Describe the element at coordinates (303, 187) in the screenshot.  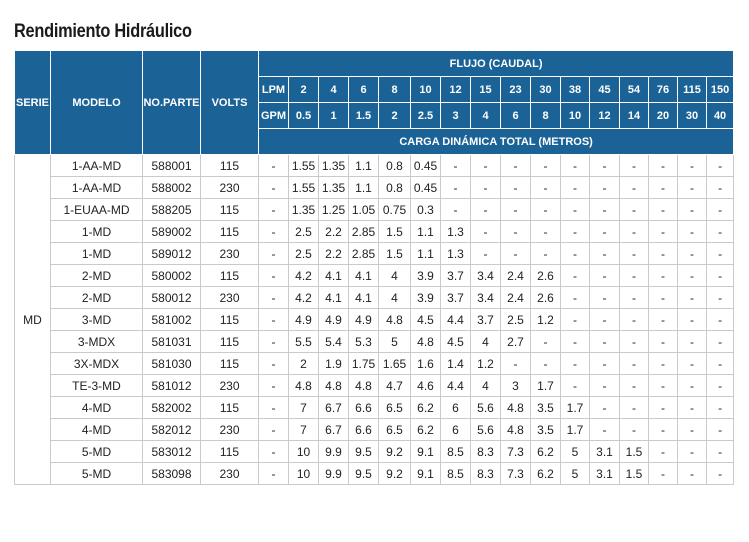
I see `head-value-cell: 1.55` at that location.